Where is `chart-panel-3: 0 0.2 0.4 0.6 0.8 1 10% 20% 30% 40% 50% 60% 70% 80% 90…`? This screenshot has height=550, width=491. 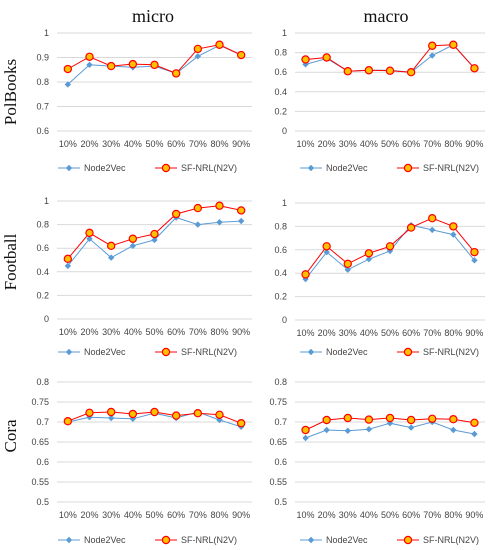
chart-panel-3: 0 0.2 0.4 0.6 0.8 1 10% 20% 30% 40% 50% 60% 70% 80% 90… is located at coordinates (379, 277).